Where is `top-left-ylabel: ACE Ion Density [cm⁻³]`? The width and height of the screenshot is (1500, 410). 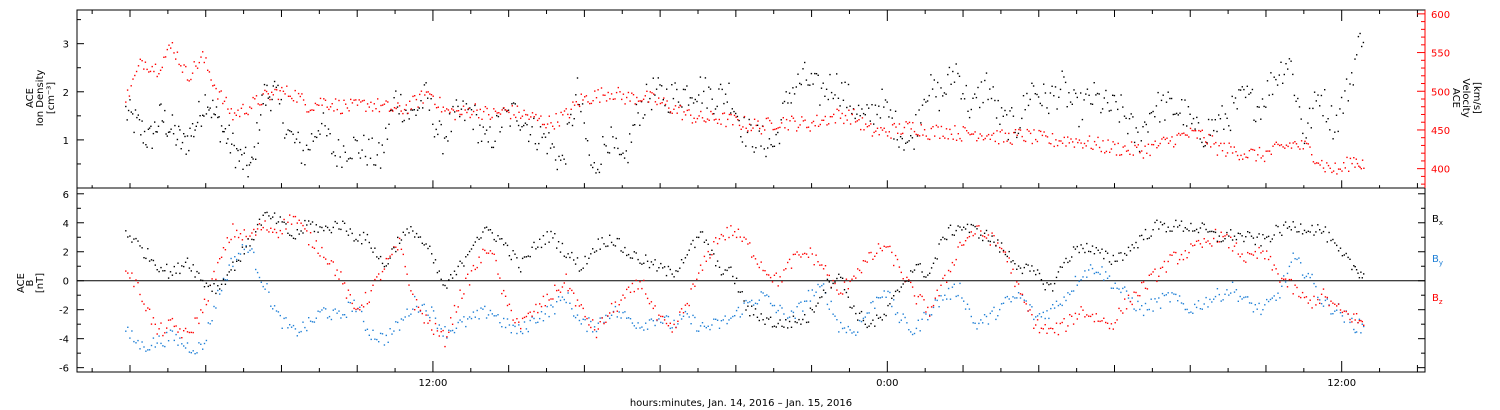
top-left-ylabel: ACE Ion Density [cm⁻³] is located at coordinates (41, 98).